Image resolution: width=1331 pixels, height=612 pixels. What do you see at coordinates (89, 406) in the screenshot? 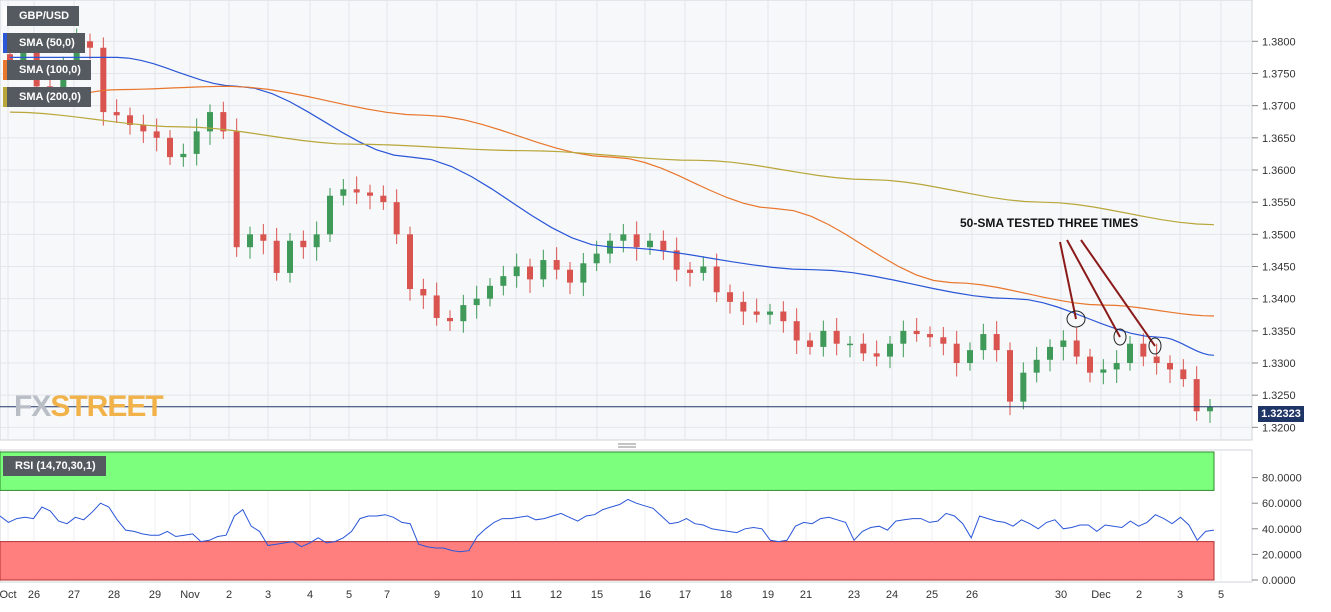
I see `fxstreet-watermark: FXSTREET` at bounding box center [89, 406].